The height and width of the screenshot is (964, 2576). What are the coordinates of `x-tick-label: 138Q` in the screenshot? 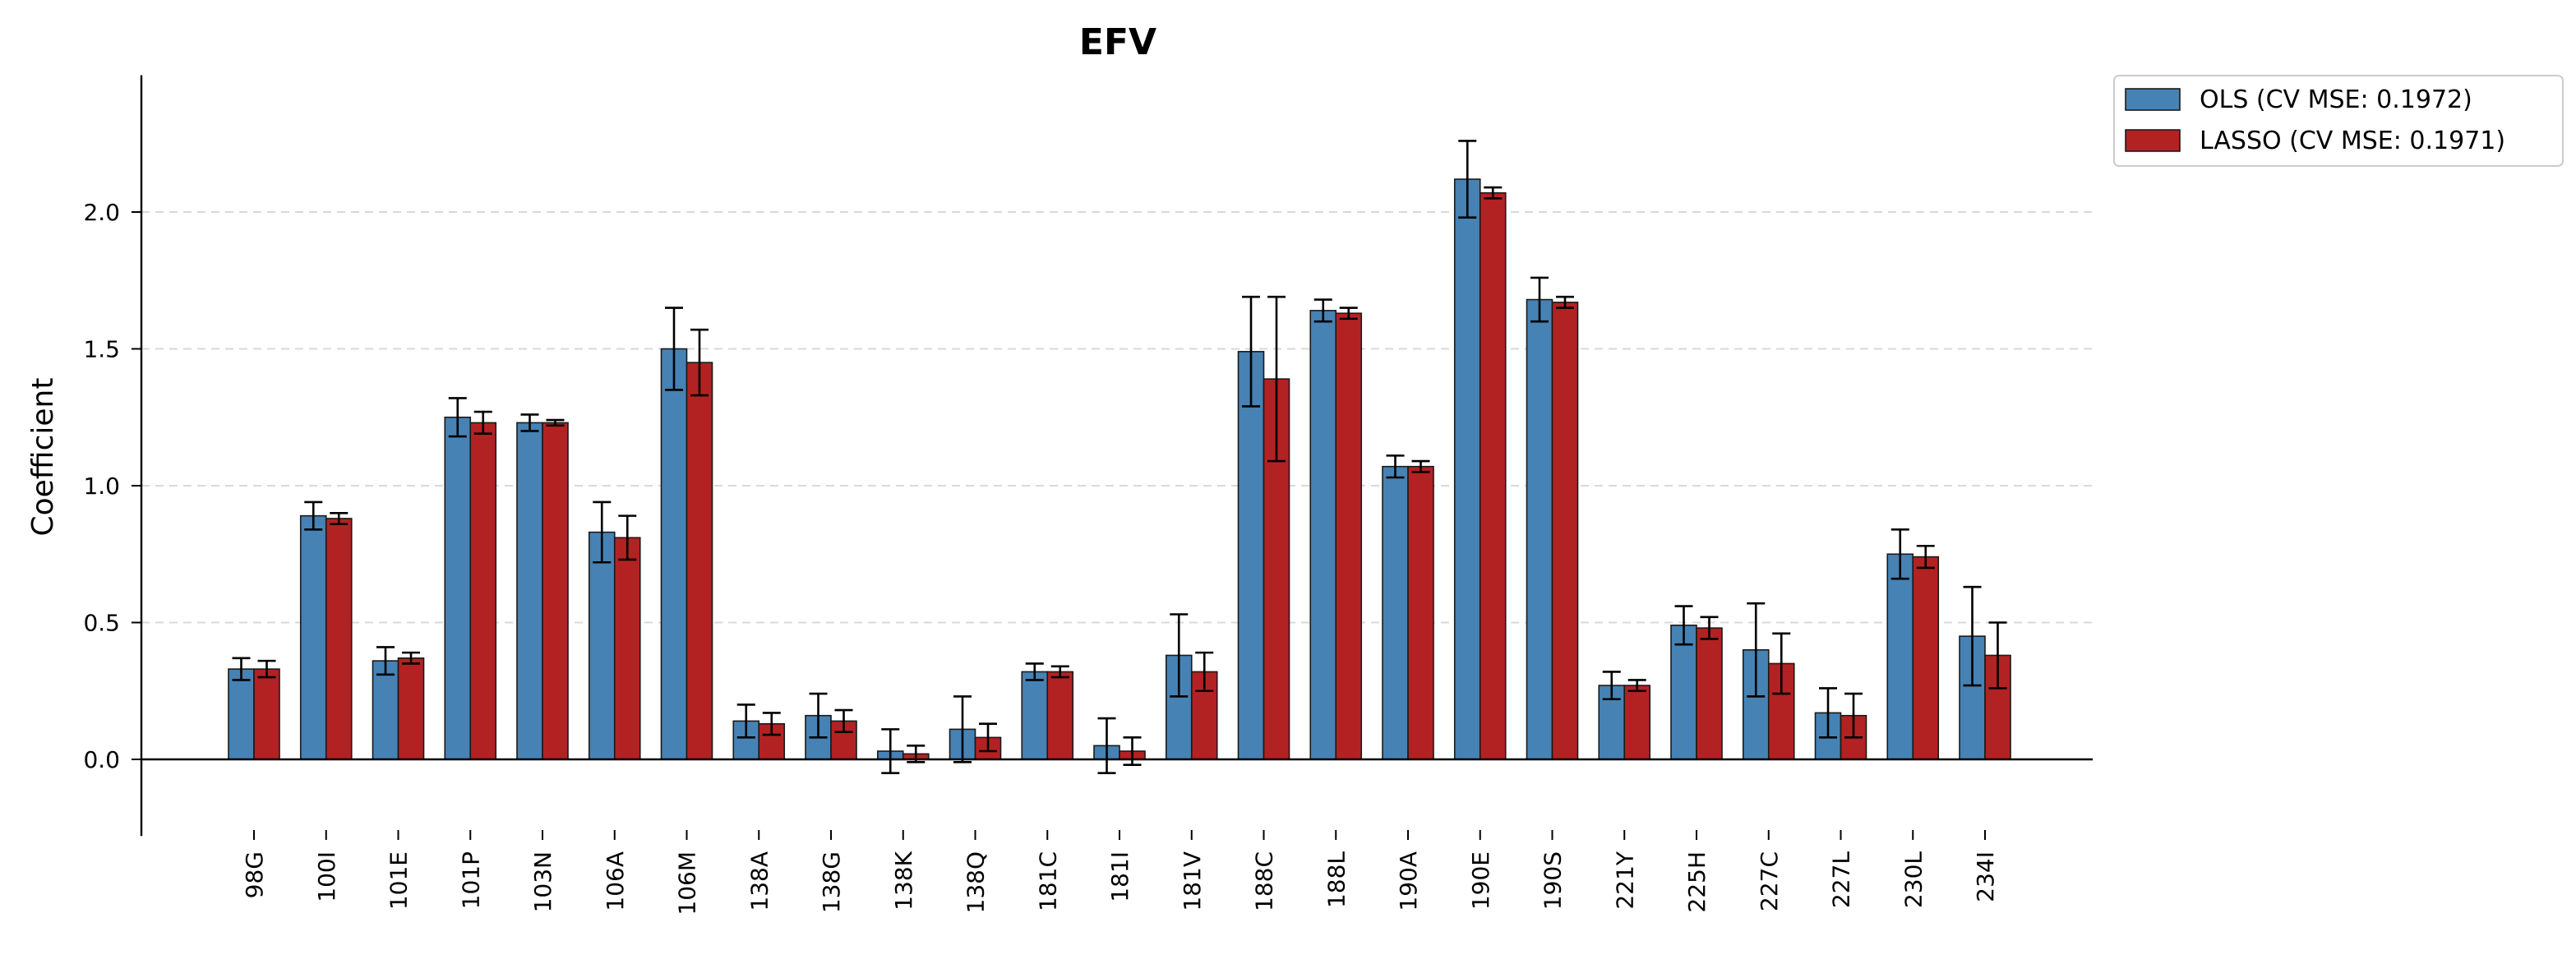 It's located at (977, 882).